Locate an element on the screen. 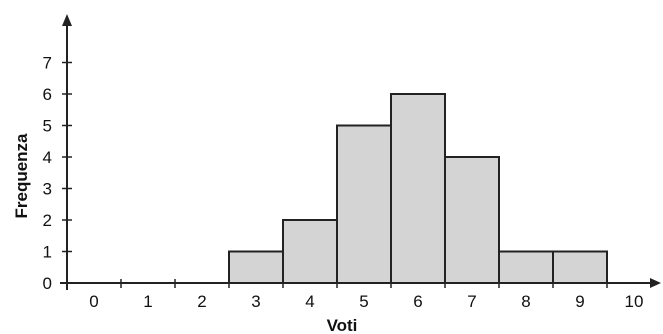 The width and height of the screenshot is (663, 334). x-tick-label: 2 is located at coordinates (201, 301).